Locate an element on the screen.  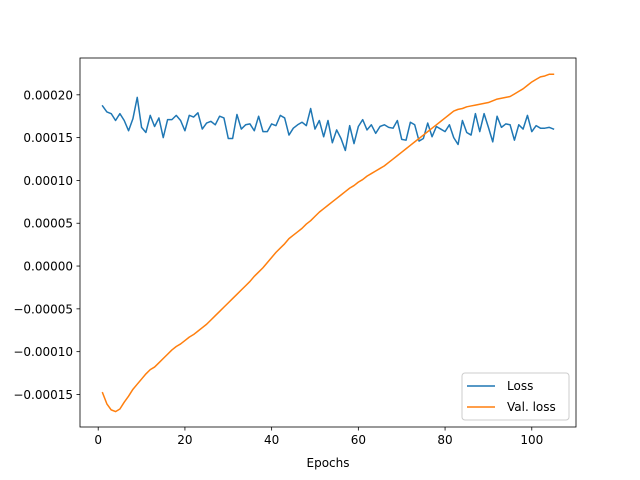
legend: Loss Val. loss is located at coordinates (515, 396).